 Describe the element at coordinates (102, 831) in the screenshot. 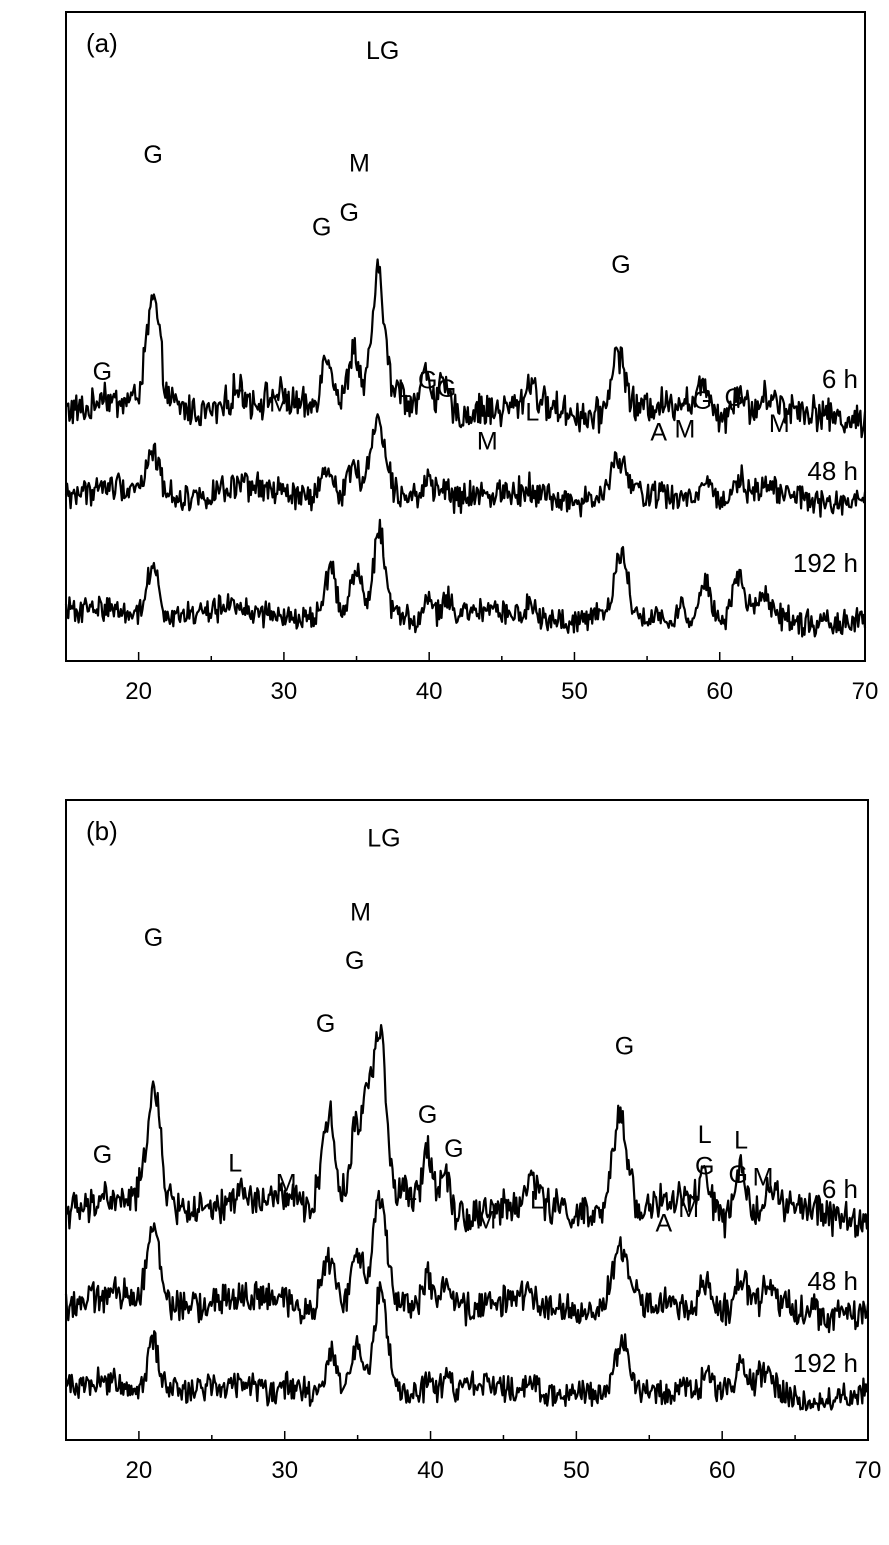

I see `panel-label: (b)` at that location.